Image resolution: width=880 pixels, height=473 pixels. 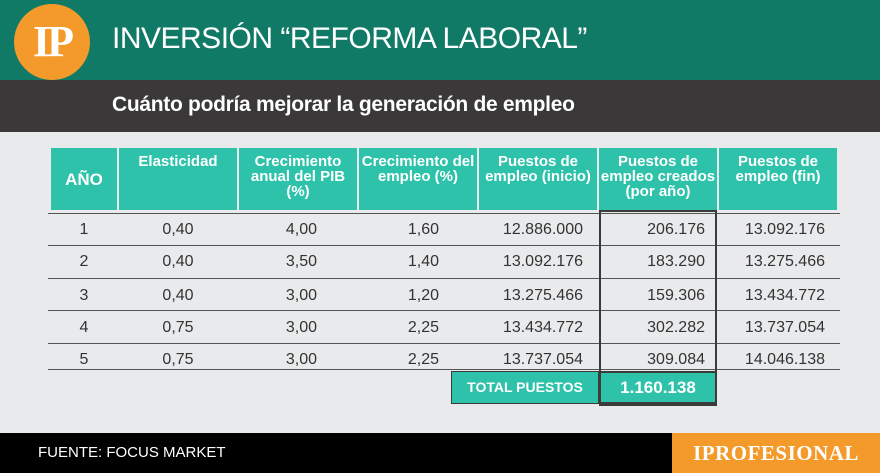 What do you see at coordinates (84, 229) in the screenshot?
I see `table-cell: 1` at bounding box center [84, 229].